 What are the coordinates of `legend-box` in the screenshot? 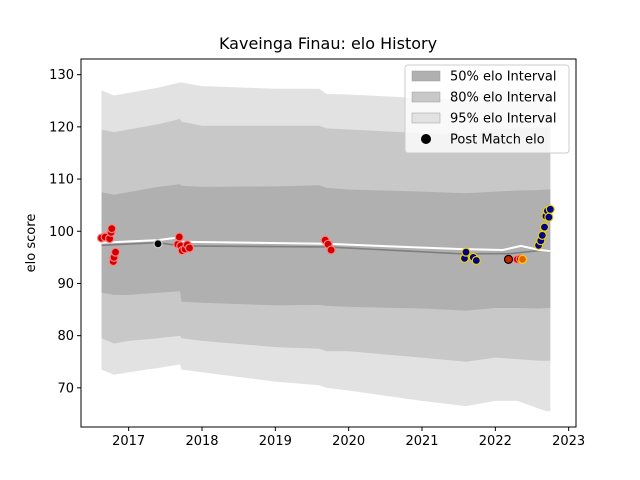 It's located at (487, 109).